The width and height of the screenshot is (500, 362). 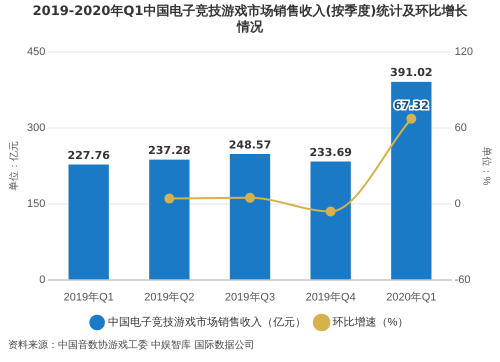 What do you see at coordinates (457, 204) in the screenshot?
I see `y2-tick-label: 0` at bounding box center [457, 204].